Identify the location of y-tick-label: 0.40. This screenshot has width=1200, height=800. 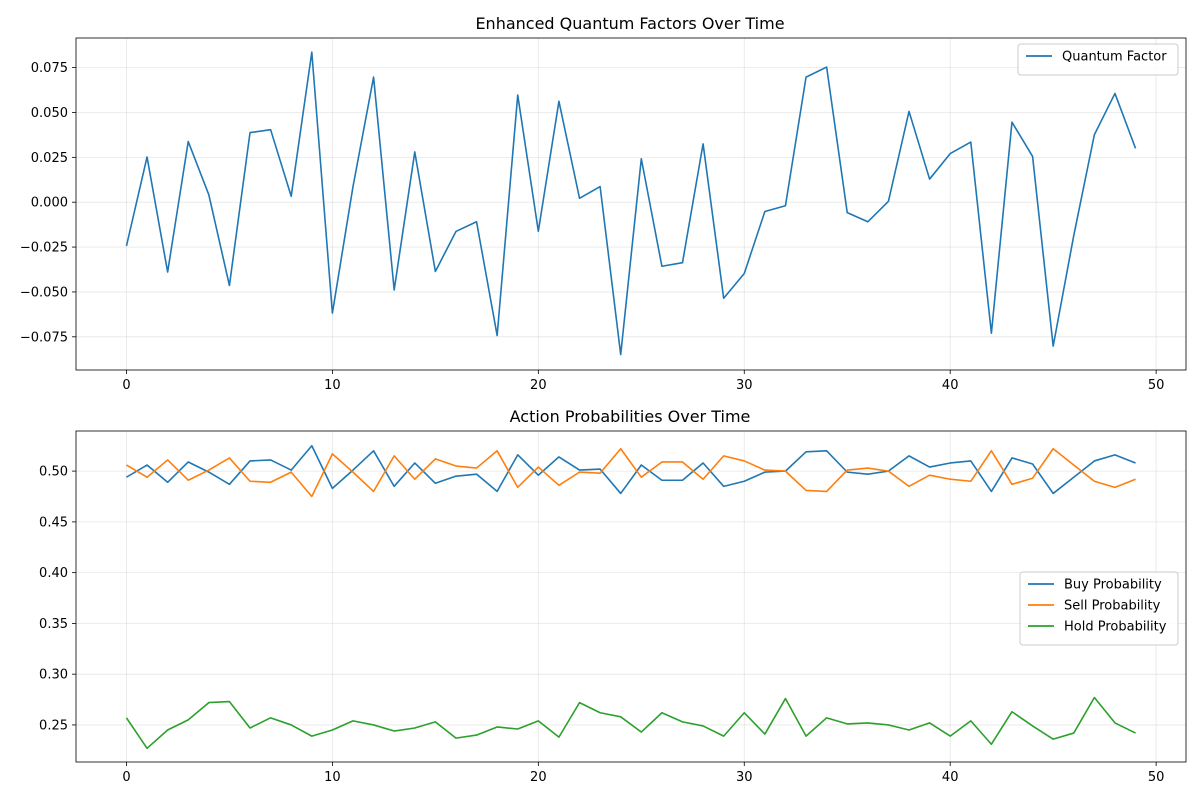
(53, 573).